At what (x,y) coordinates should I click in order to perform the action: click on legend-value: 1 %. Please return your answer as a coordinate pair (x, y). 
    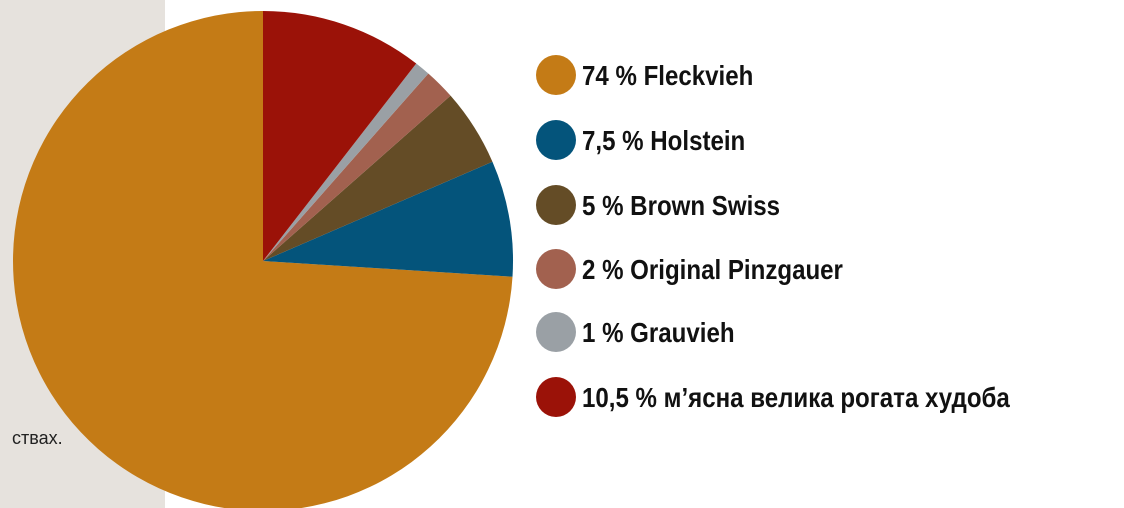
    Looking at the image, I should click on (603, 332).